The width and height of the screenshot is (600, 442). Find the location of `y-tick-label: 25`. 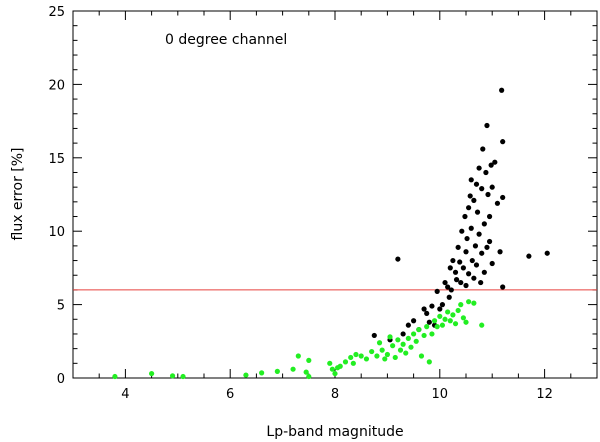

y-tick-label: 25 is located at coordinates (56, 12).